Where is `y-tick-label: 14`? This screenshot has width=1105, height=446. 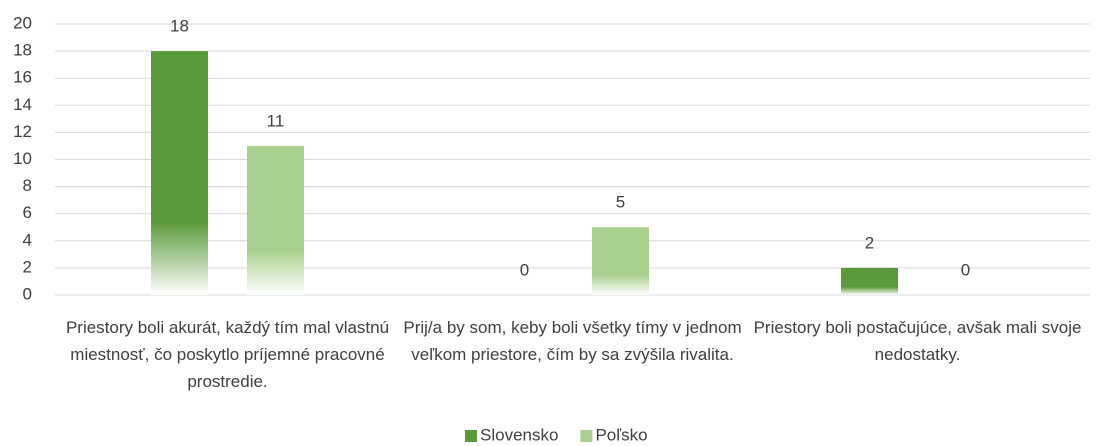
y-tick-label: 14 is located at coordinates (22, 104).